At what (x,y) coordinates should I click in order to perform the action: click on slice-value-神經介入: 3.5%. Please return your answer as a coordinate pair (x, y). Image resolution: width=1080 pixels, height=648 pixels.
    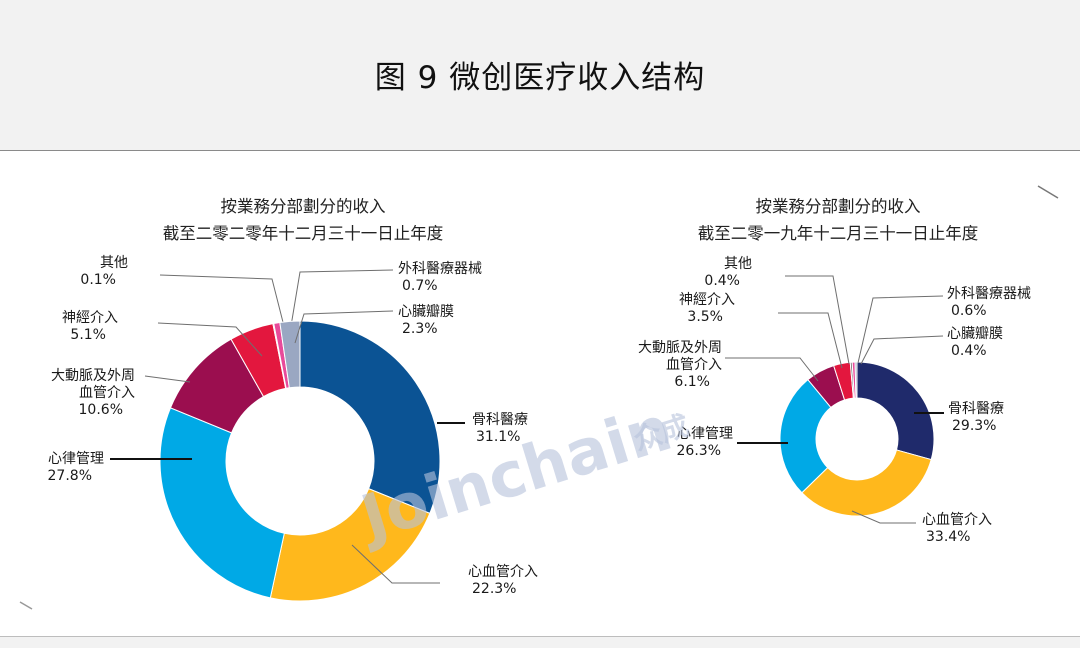
    Looking at the image, I should click on (705, 317).